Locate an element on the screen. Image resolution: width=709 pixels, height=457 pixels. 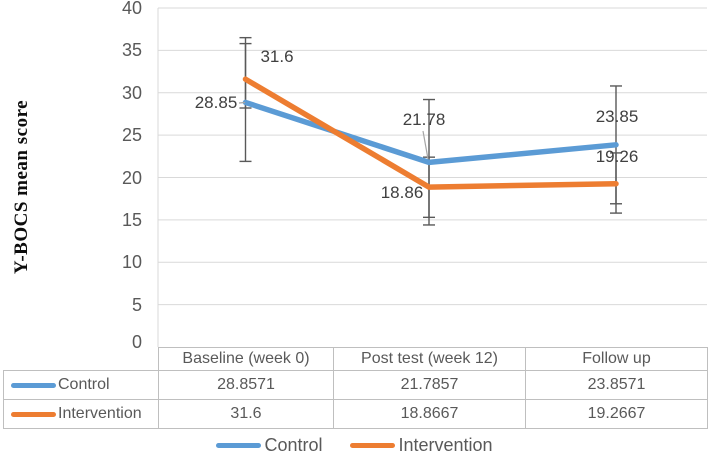
data-label-intervention-1: 31.6 is located at coordinates (277, 56).